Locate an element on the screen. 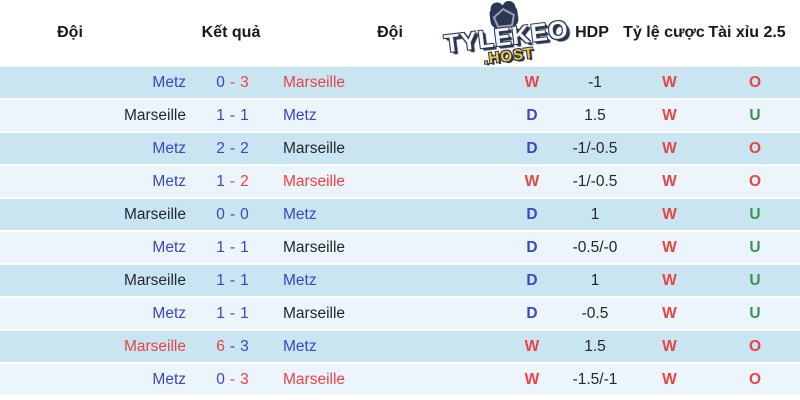 This screenshot has width=800, height=400. match-row: Metz 1-2 Marseille W -1/-0.5 W O is located at coordinates (400, 182).